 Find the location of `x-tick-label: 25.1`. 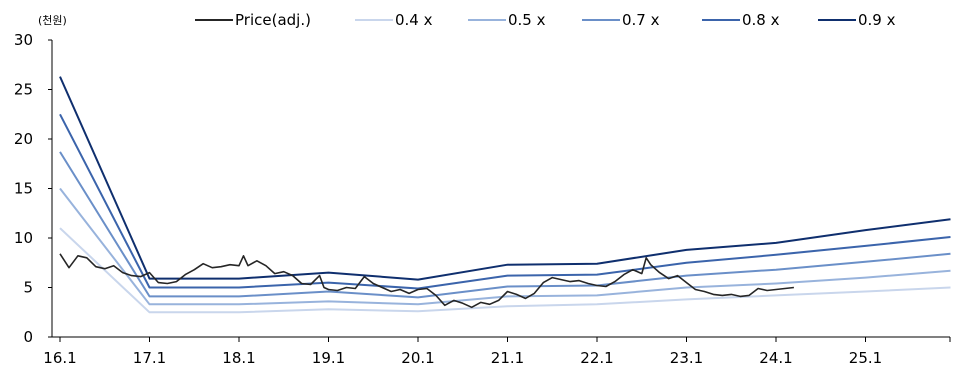

x-tick-label: 25.1 is located at coordinates (865, 358).